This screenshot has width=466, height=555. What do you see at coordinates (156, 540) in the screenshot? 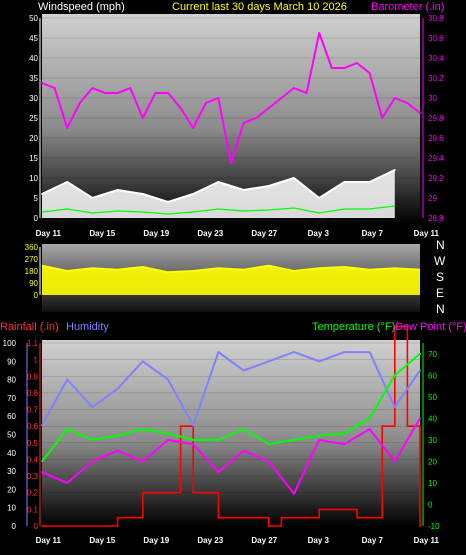
I see `humidity-x-tick-label: Day 19` at bounding box center [156, 540].